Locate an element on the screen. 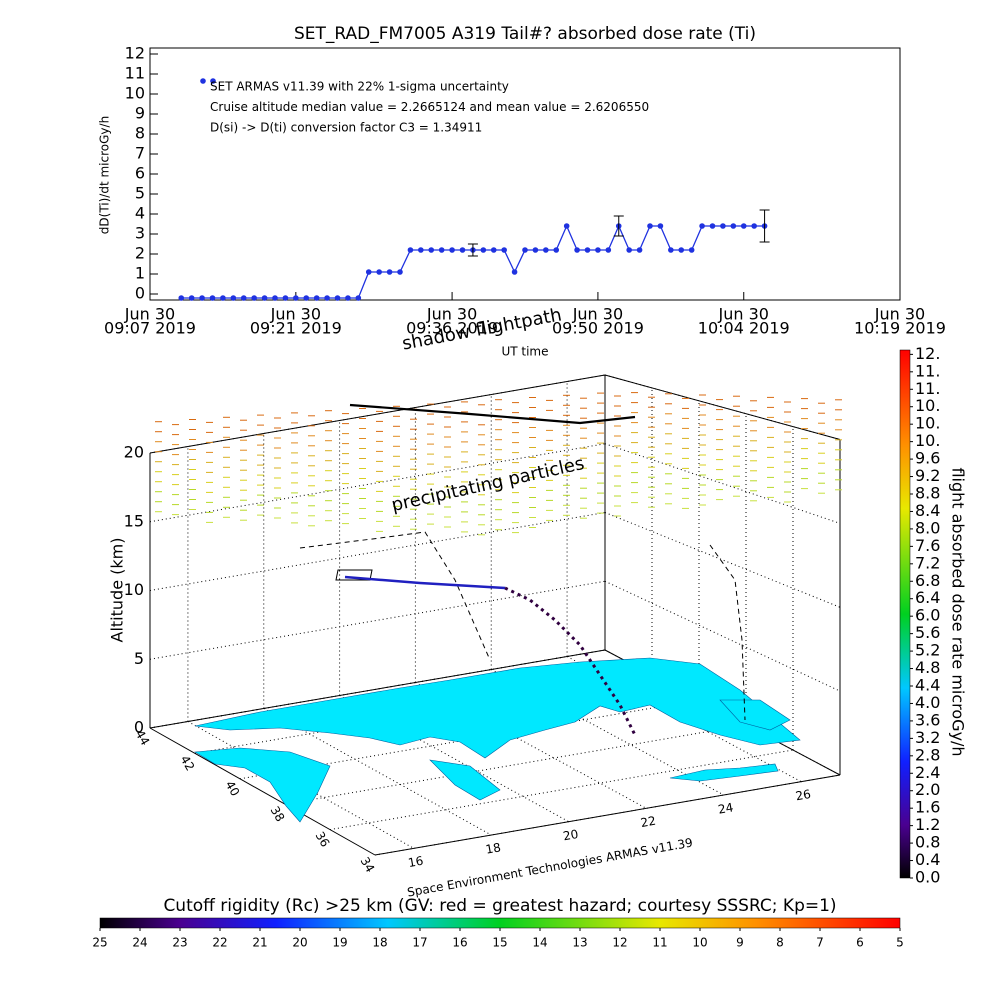 The height and width of the screenshot is (1000, 1000). x-tick-label: 09:36 2019 is located at coordinates (452, 328).